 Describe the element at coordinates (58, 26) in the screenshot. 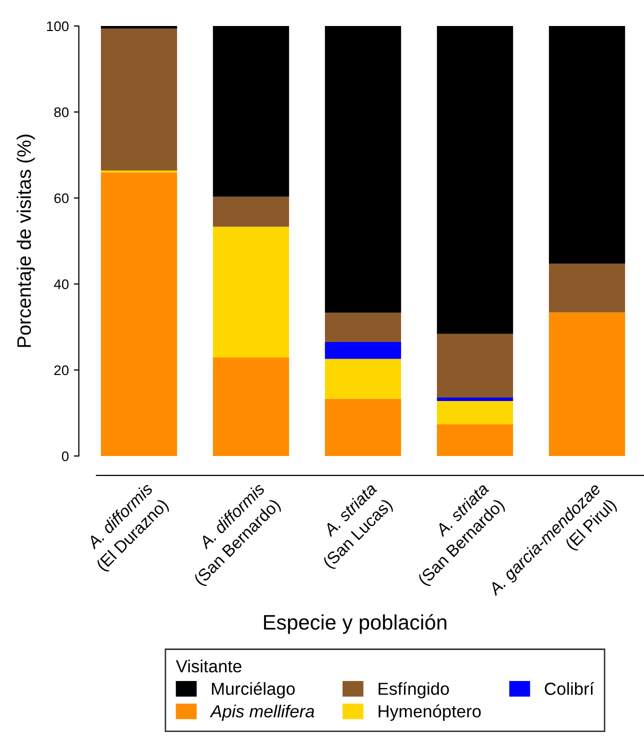

I see `y-tick-label: 100` at that location.